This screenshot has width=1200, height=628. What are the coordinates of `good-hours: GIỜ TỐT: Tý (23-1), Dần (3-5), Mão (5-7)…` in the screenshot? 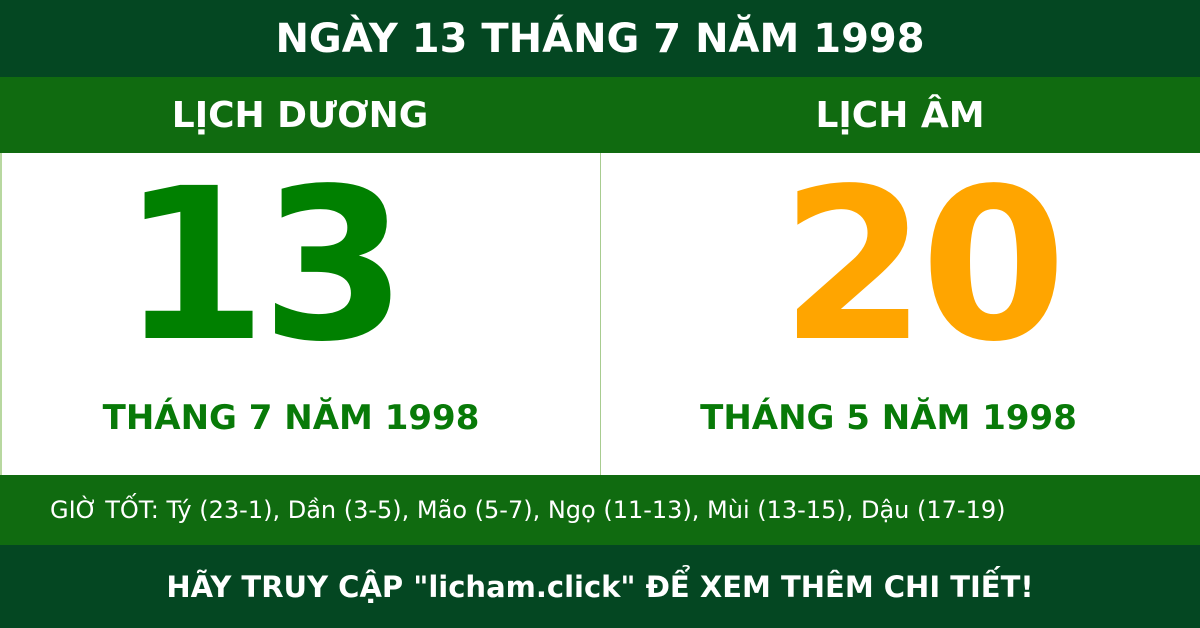 It's located at (600, 510).